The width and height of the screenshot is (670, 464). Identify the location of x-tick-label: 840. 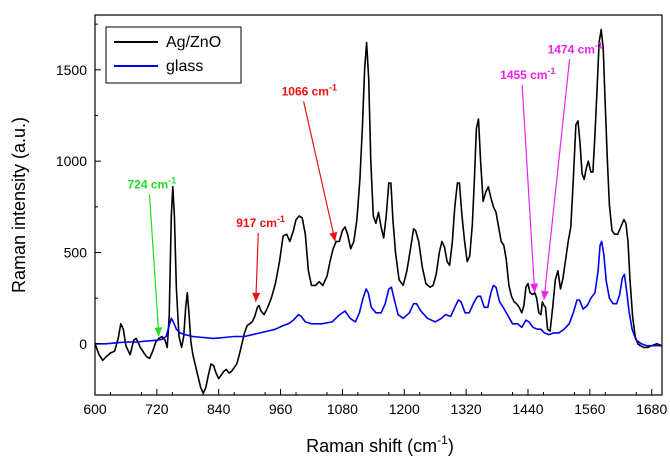
(219, 409).